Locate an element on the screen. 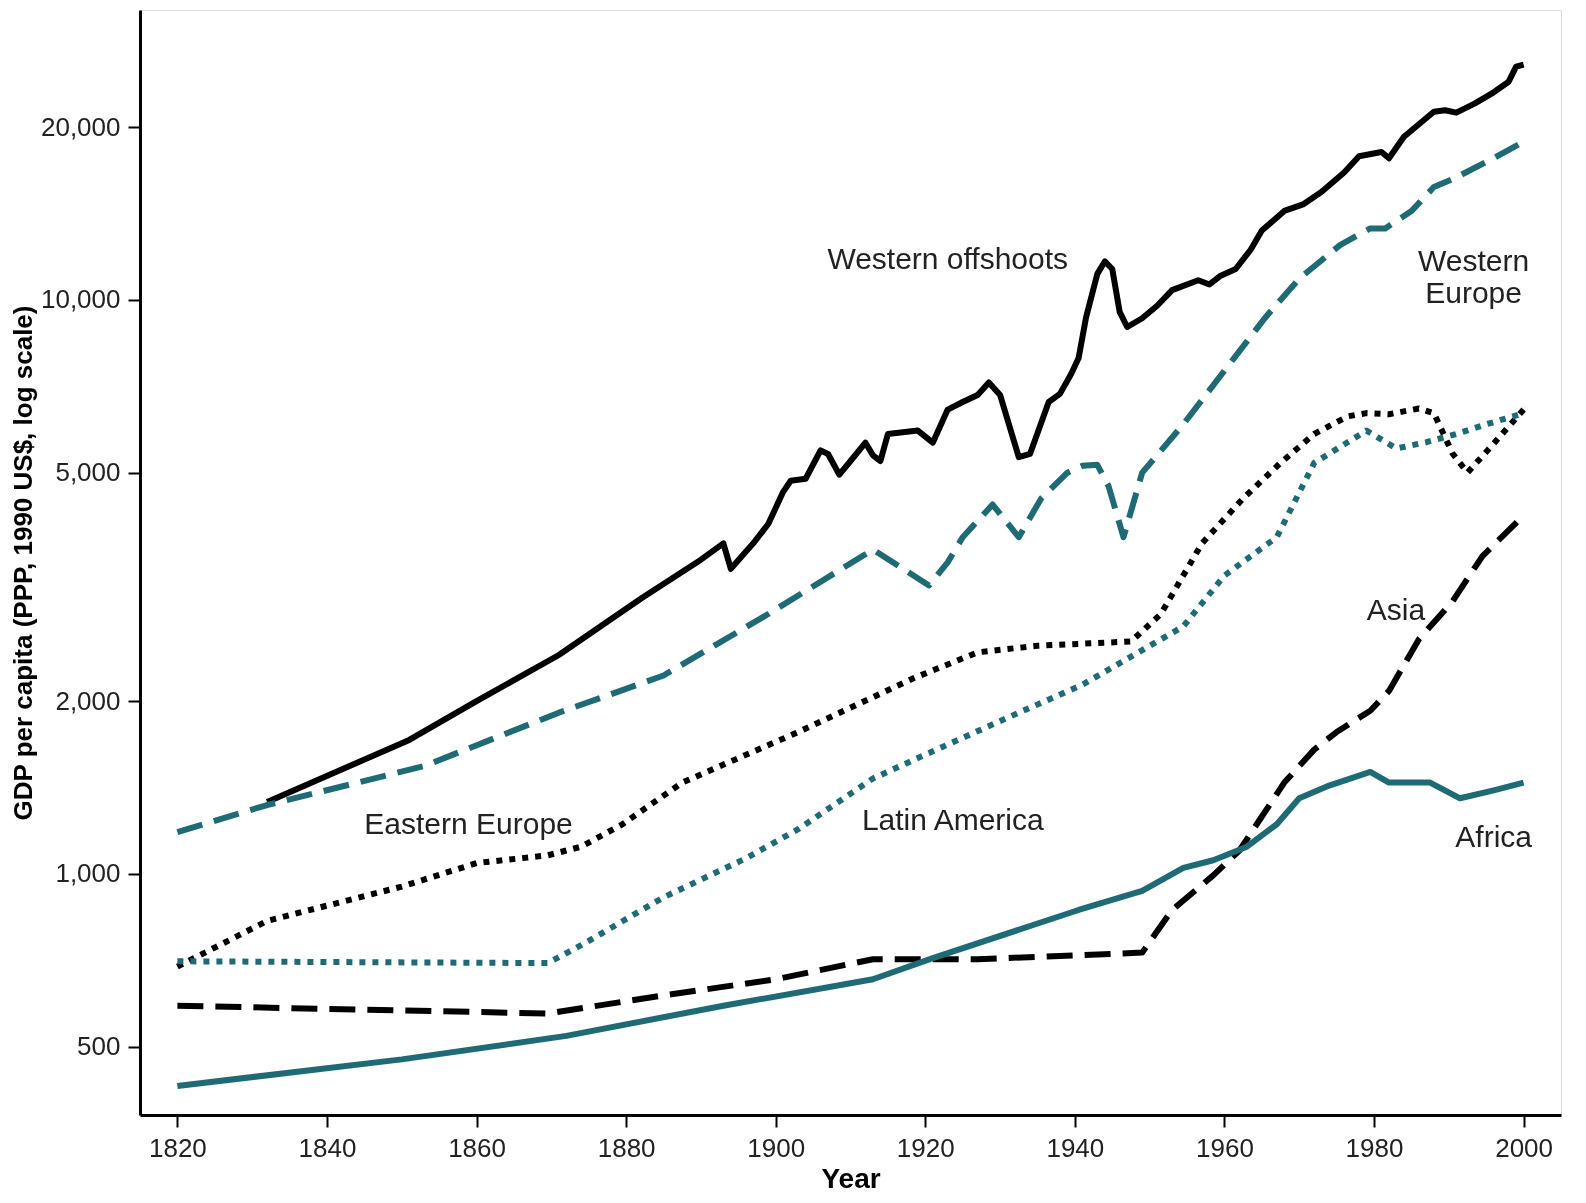 Image resolution: width=1586 pixels, height=1203 pixels. x-tick-label: 1940 is located at coordinates (1075, 1147).